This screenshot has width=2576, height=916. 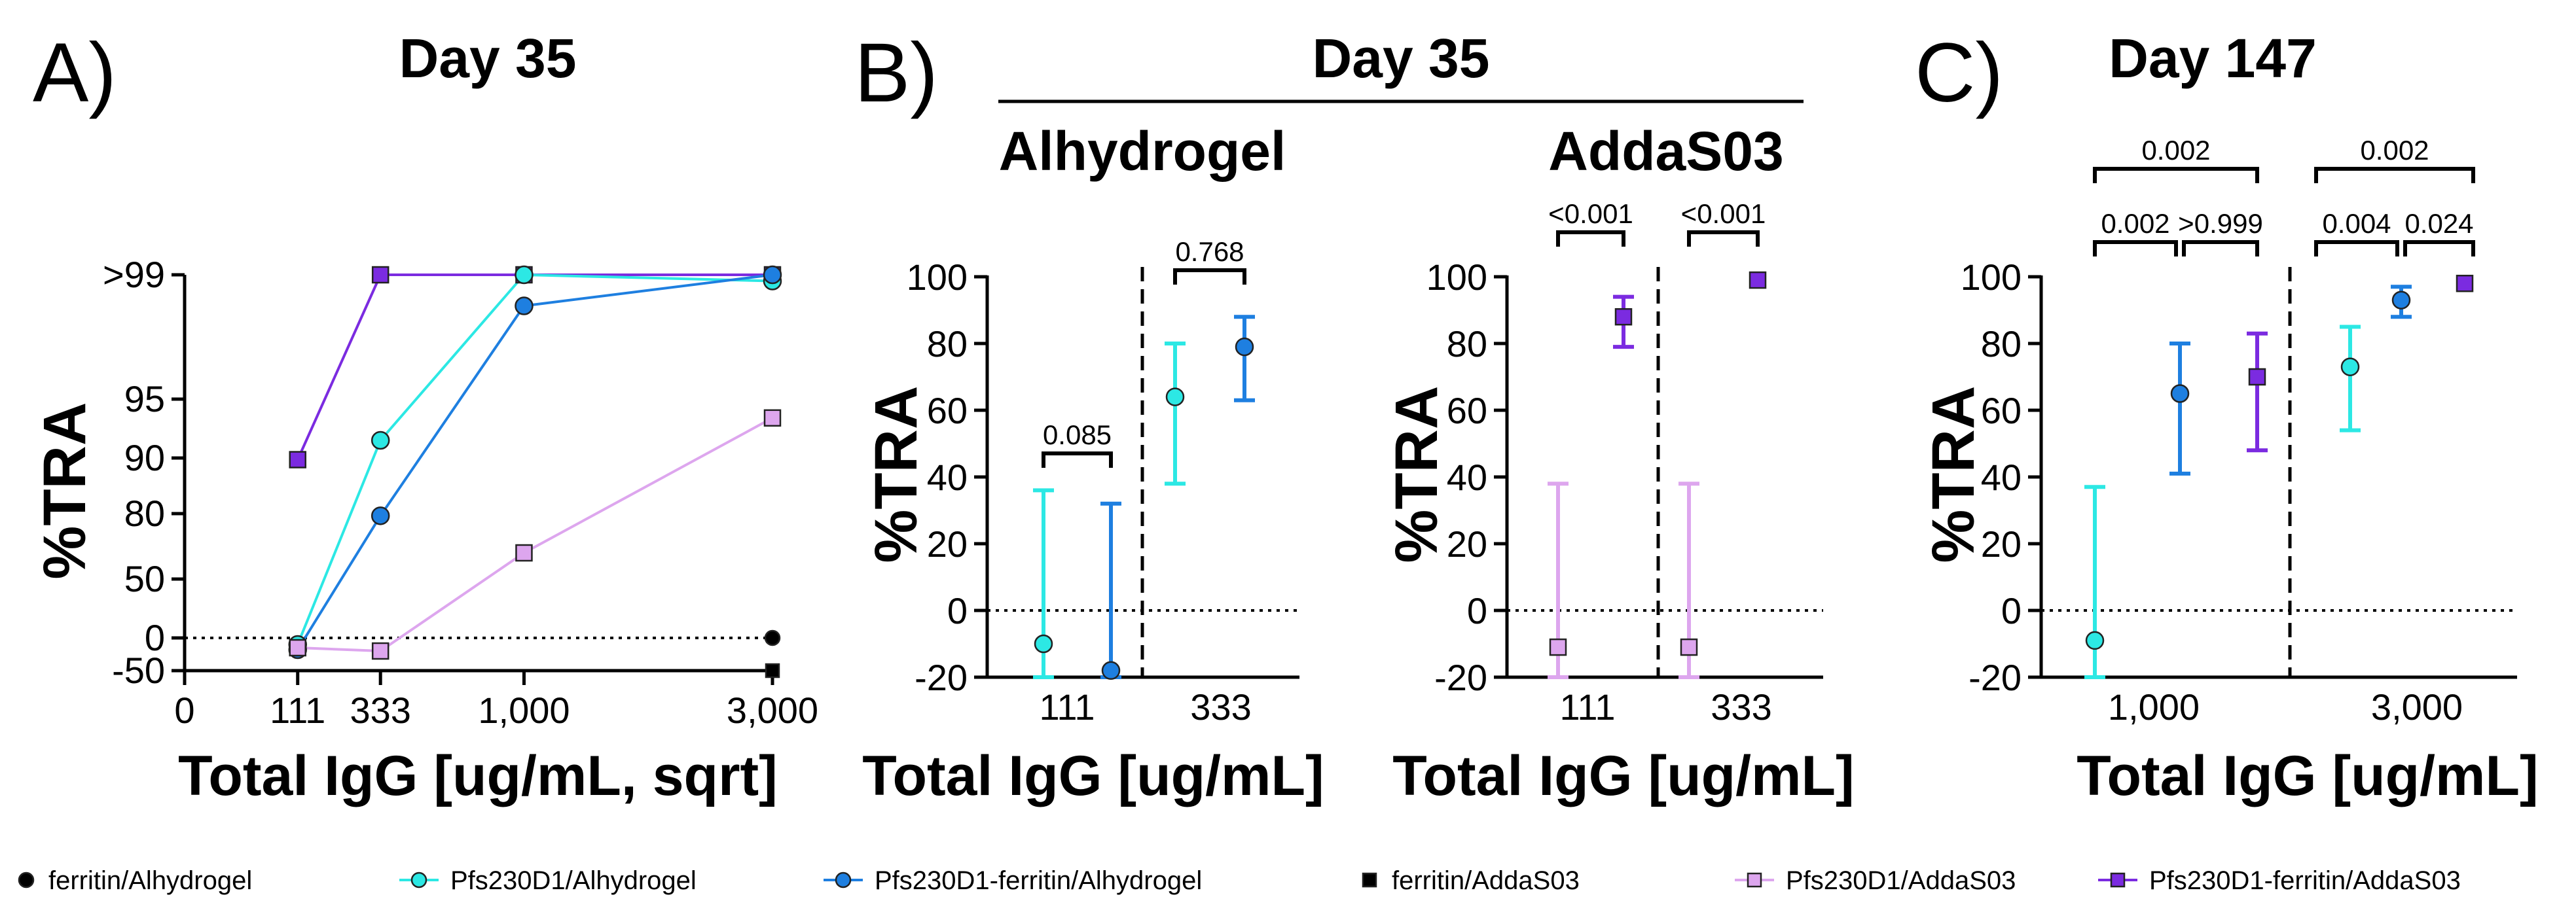 What do you see at coordinates (1901, 880) in the screenshot?
I see `legend-label: Pfs230D1/AddaS03` at bounding box center [1901, 880].